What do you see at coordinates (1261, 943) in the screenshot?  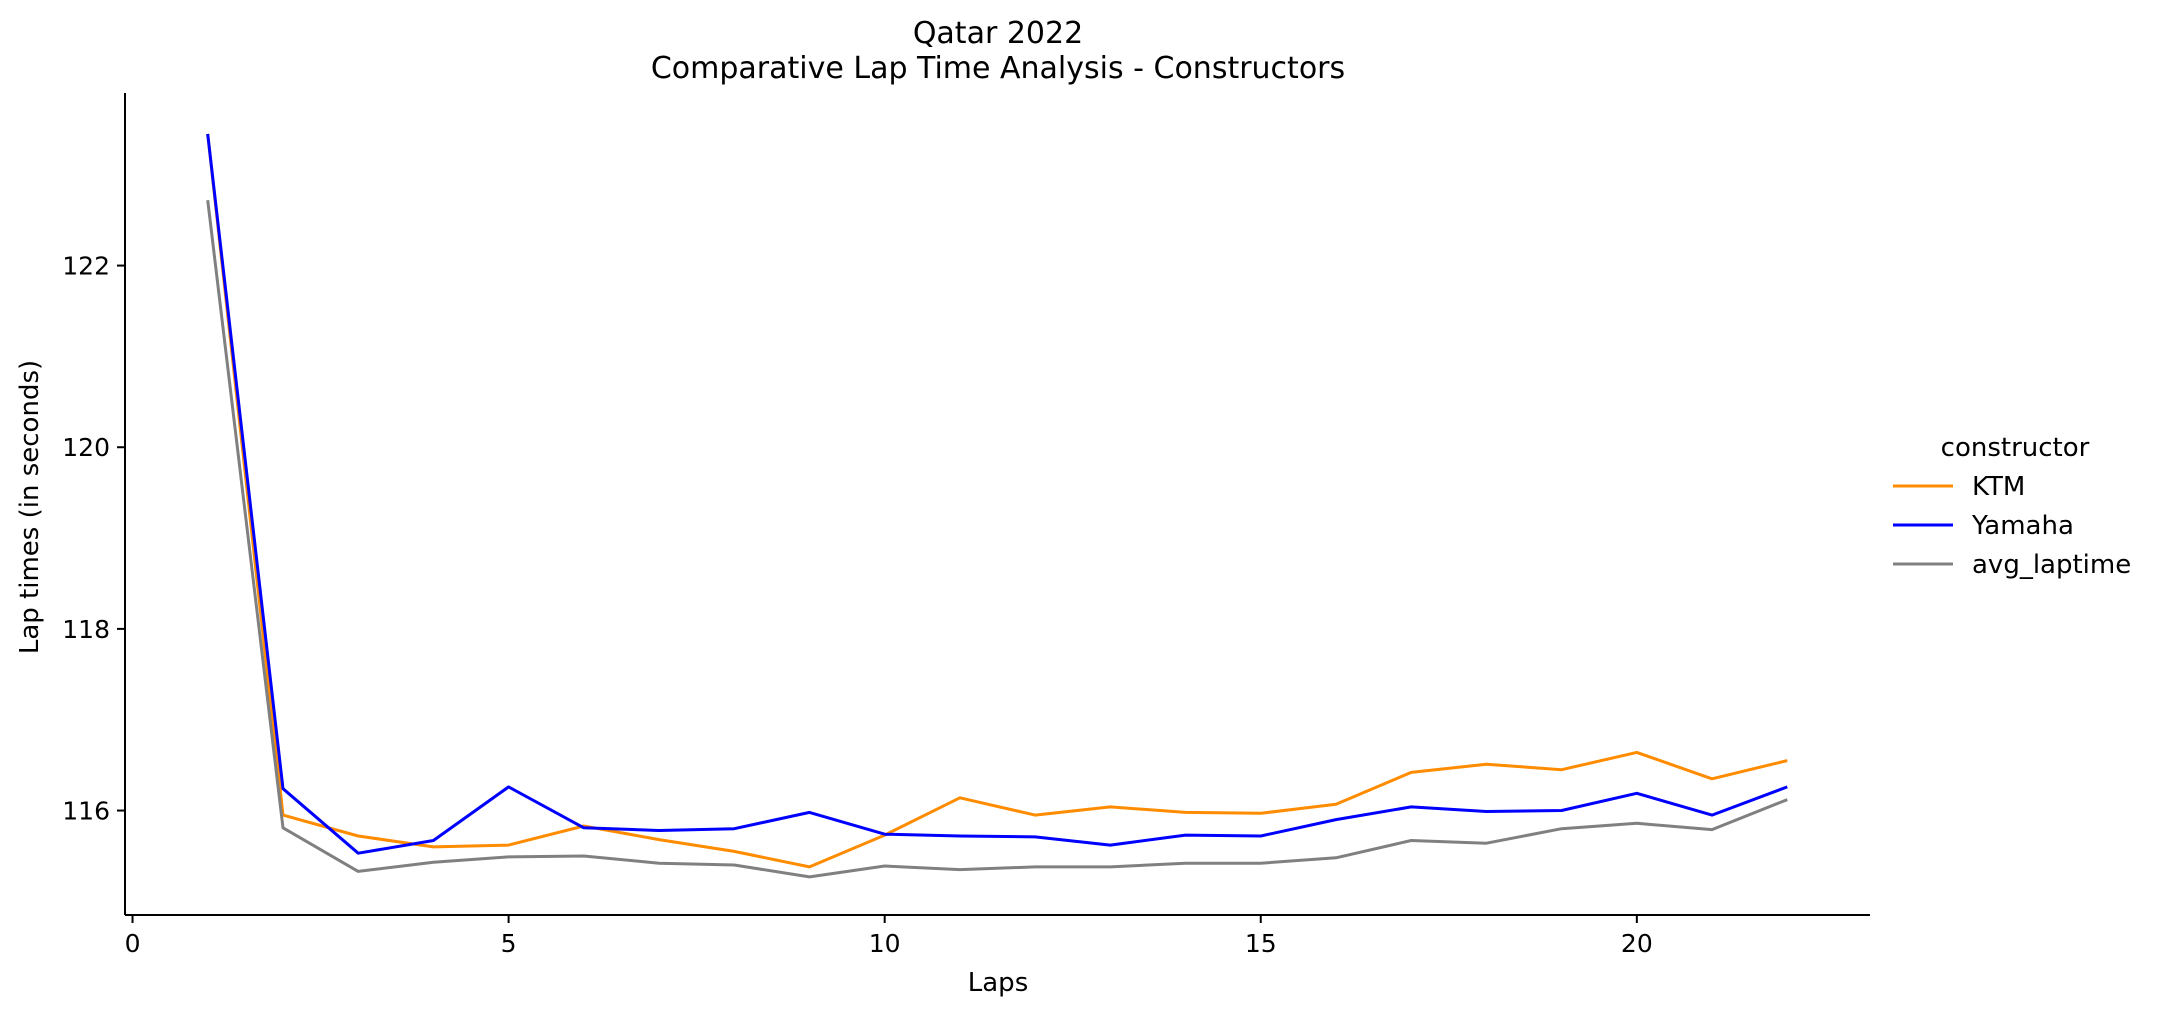 I see `x-tick-label: 15` at bounding box center [1261, 943].